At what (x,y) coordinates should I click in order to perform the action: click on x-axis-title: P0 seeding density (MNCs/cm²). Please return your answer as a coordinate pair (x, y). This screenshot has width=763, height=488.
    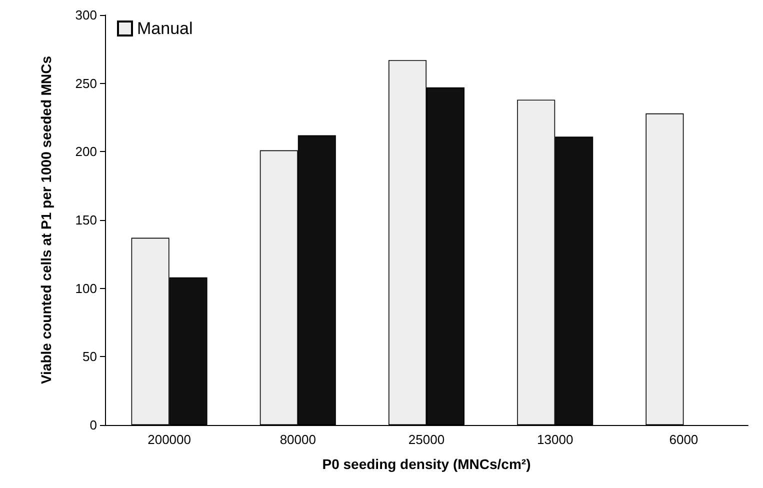
    Looking at the image, I should click on (426, 464).